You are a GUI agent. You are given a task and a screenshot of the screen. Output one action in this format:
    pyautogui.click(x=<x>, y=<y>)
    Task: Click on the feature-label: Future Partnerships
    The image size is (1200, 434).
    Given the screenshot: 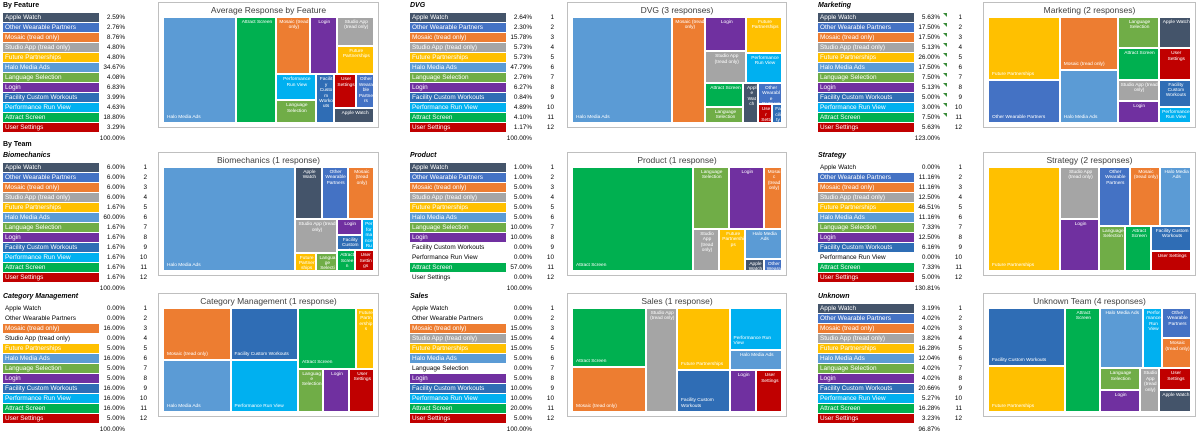 What is the action you would take?
    pyautogui.click(x=458, y=207)
    